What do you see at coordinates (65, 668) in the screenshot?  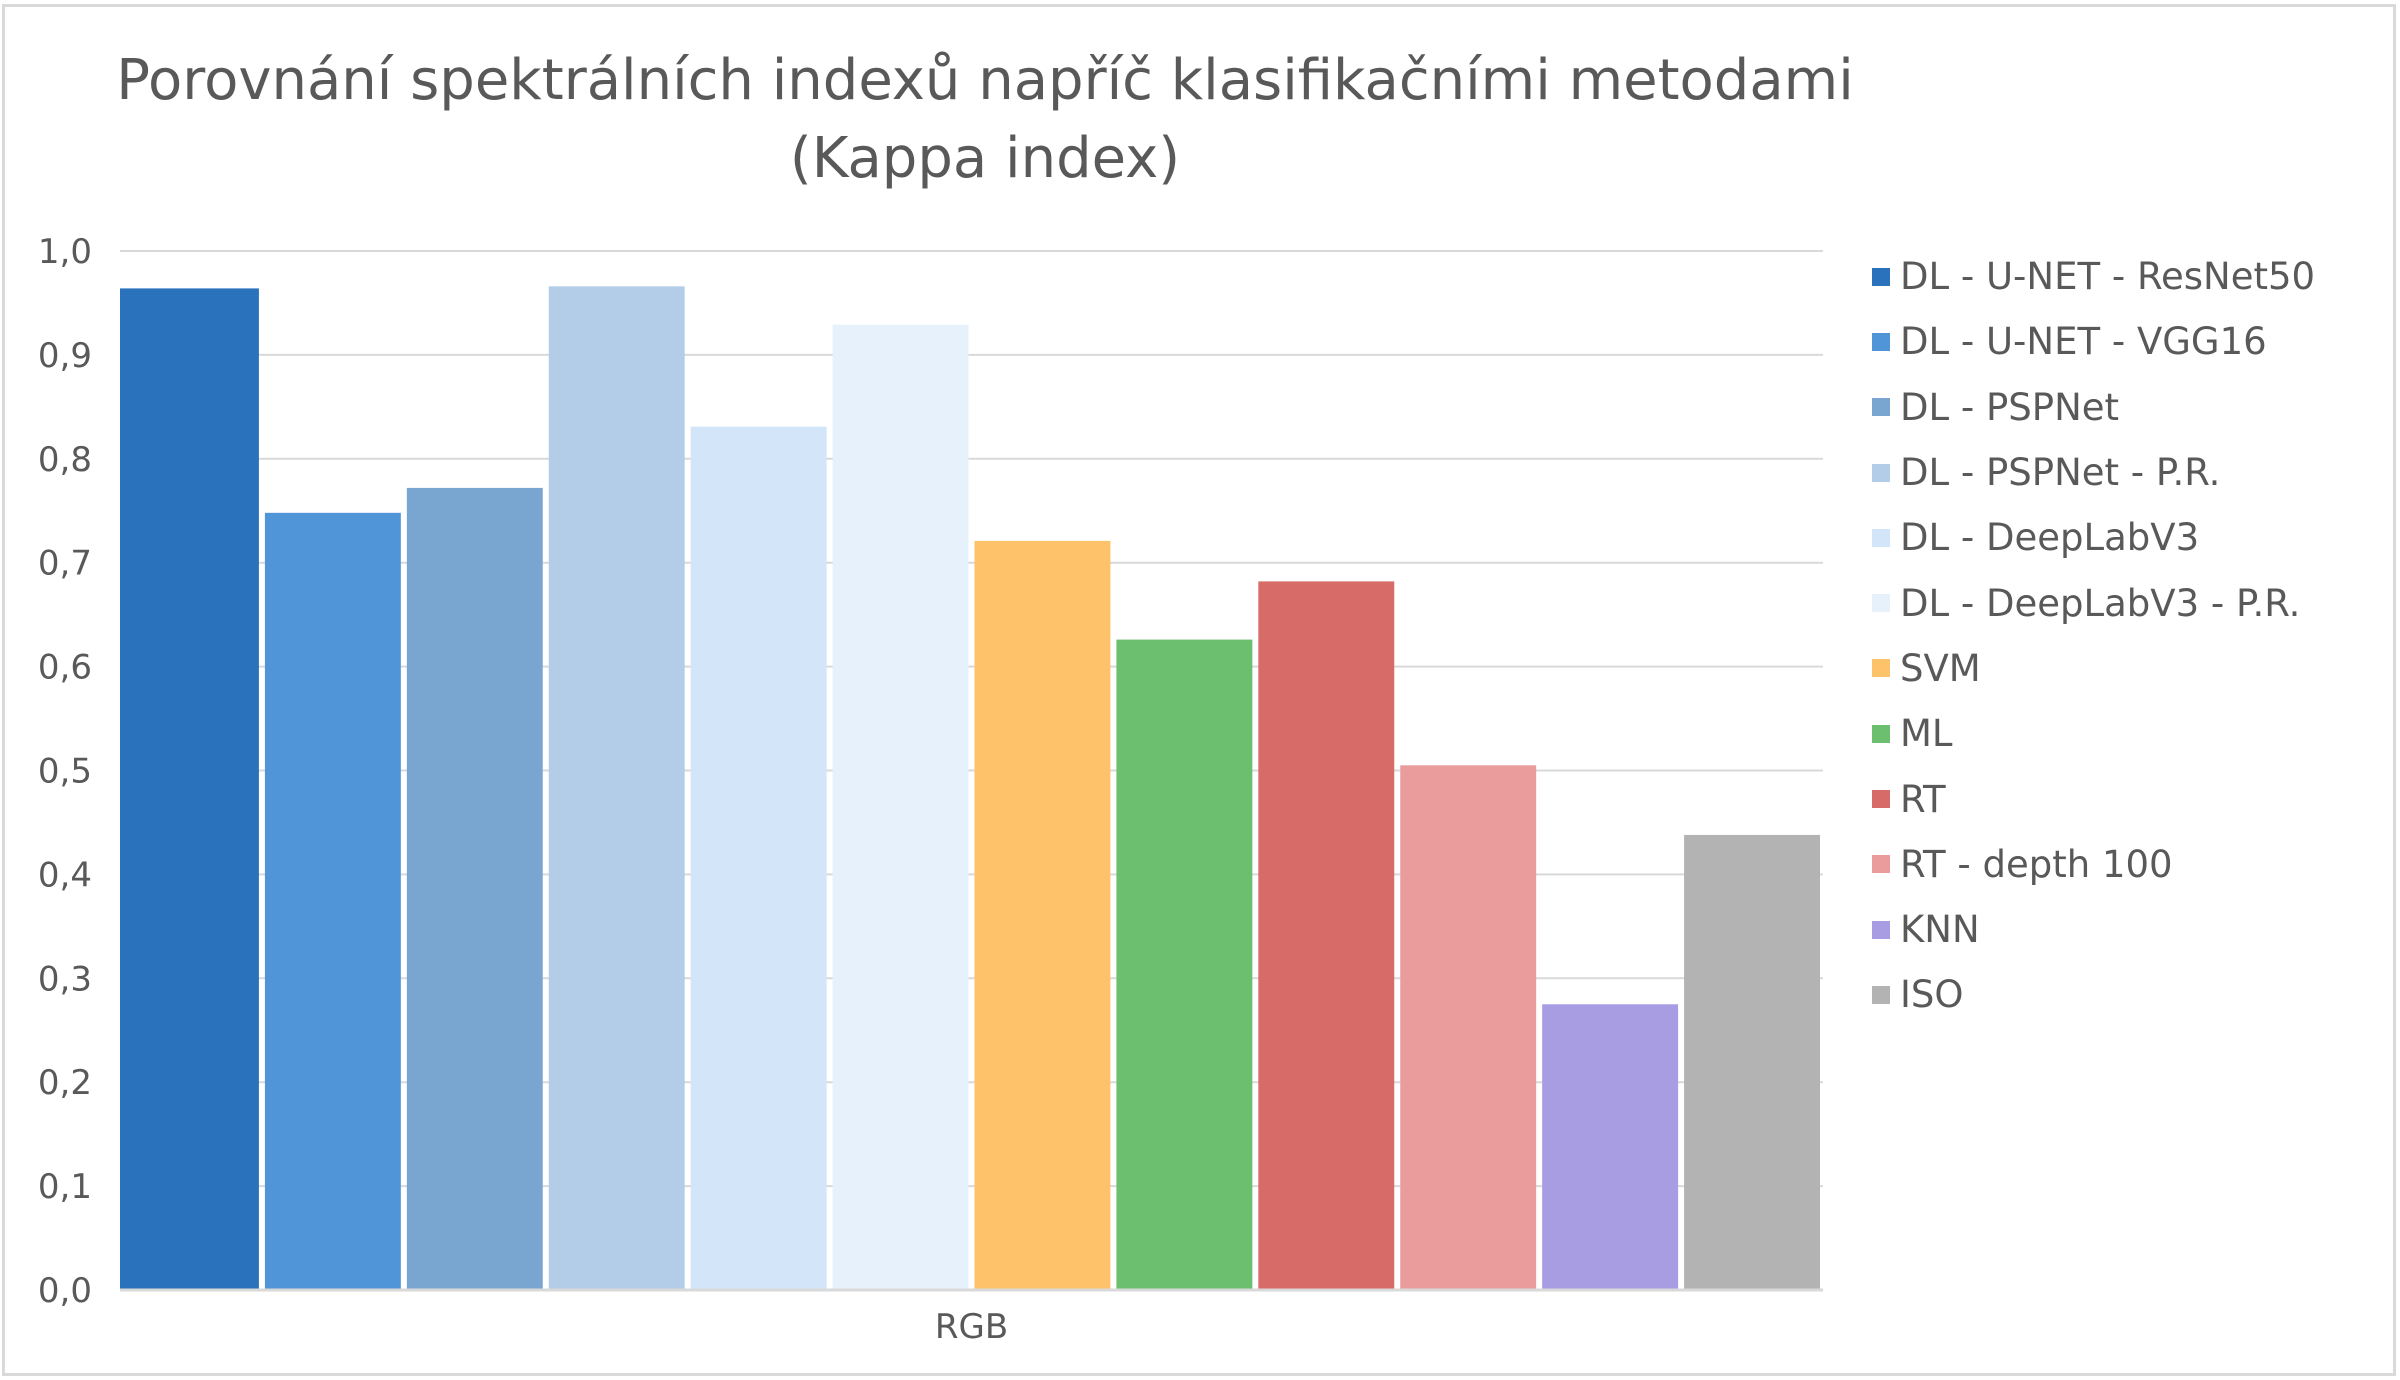 I see `y-tick-label: 0,6` at bounding box center [65, 668].